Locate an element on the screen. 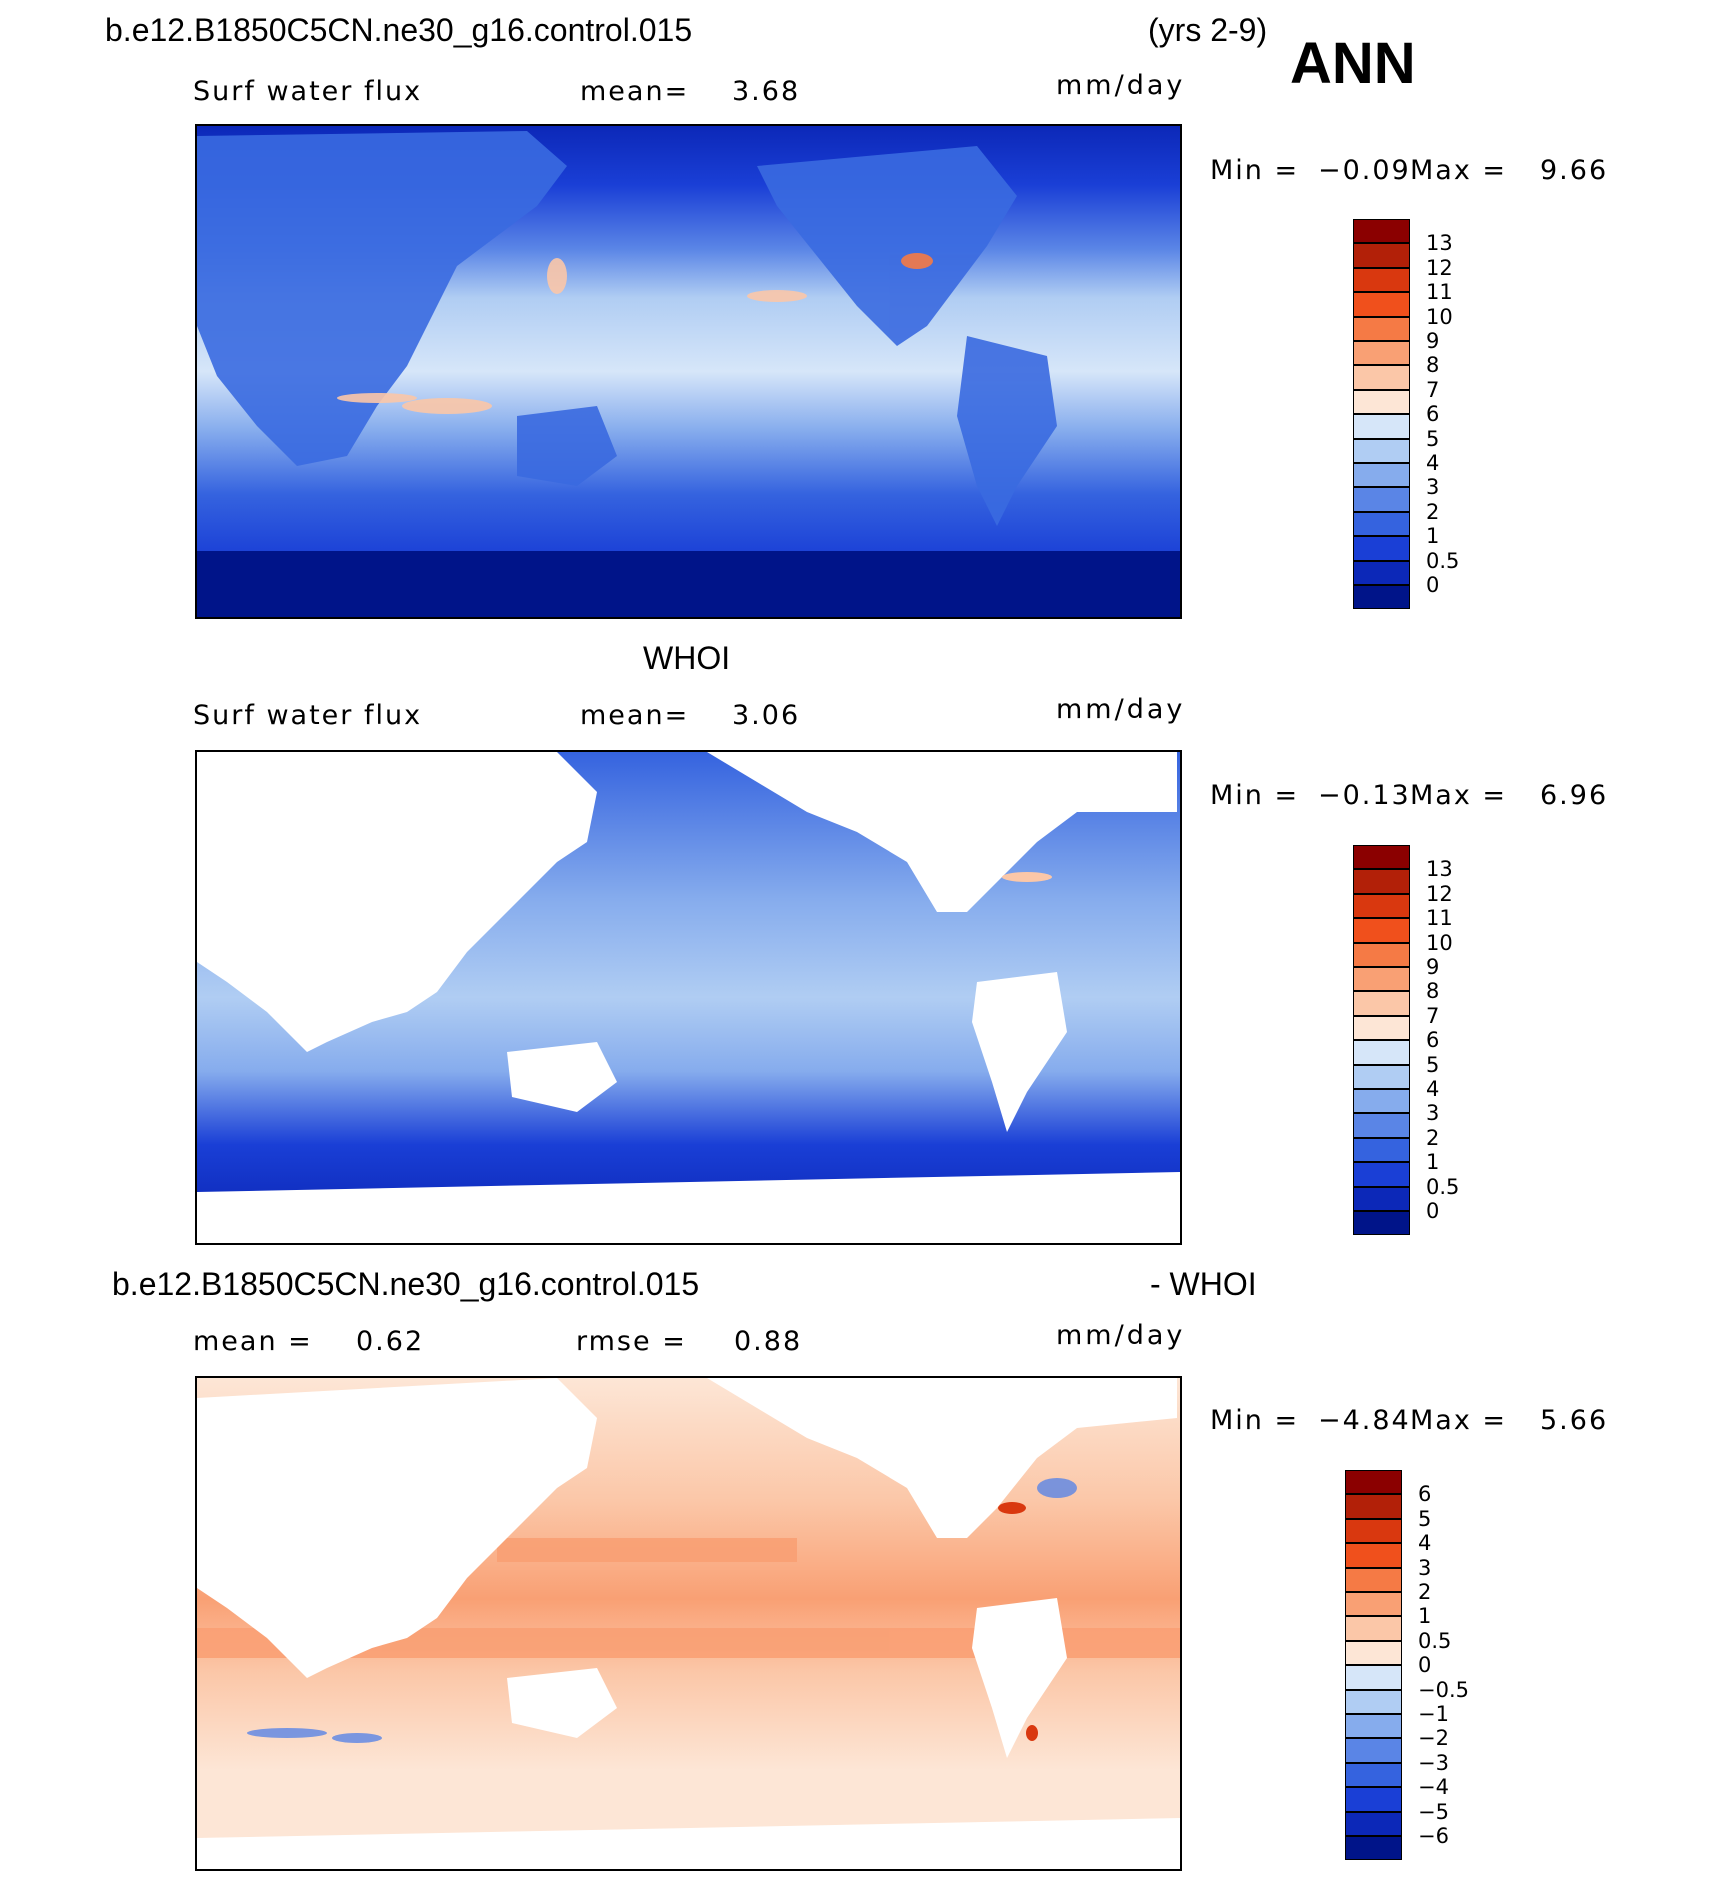 This screenshot has height=1881, width=1710. colorbar-tick-label: 8 is located at coordinates (1433, 365).